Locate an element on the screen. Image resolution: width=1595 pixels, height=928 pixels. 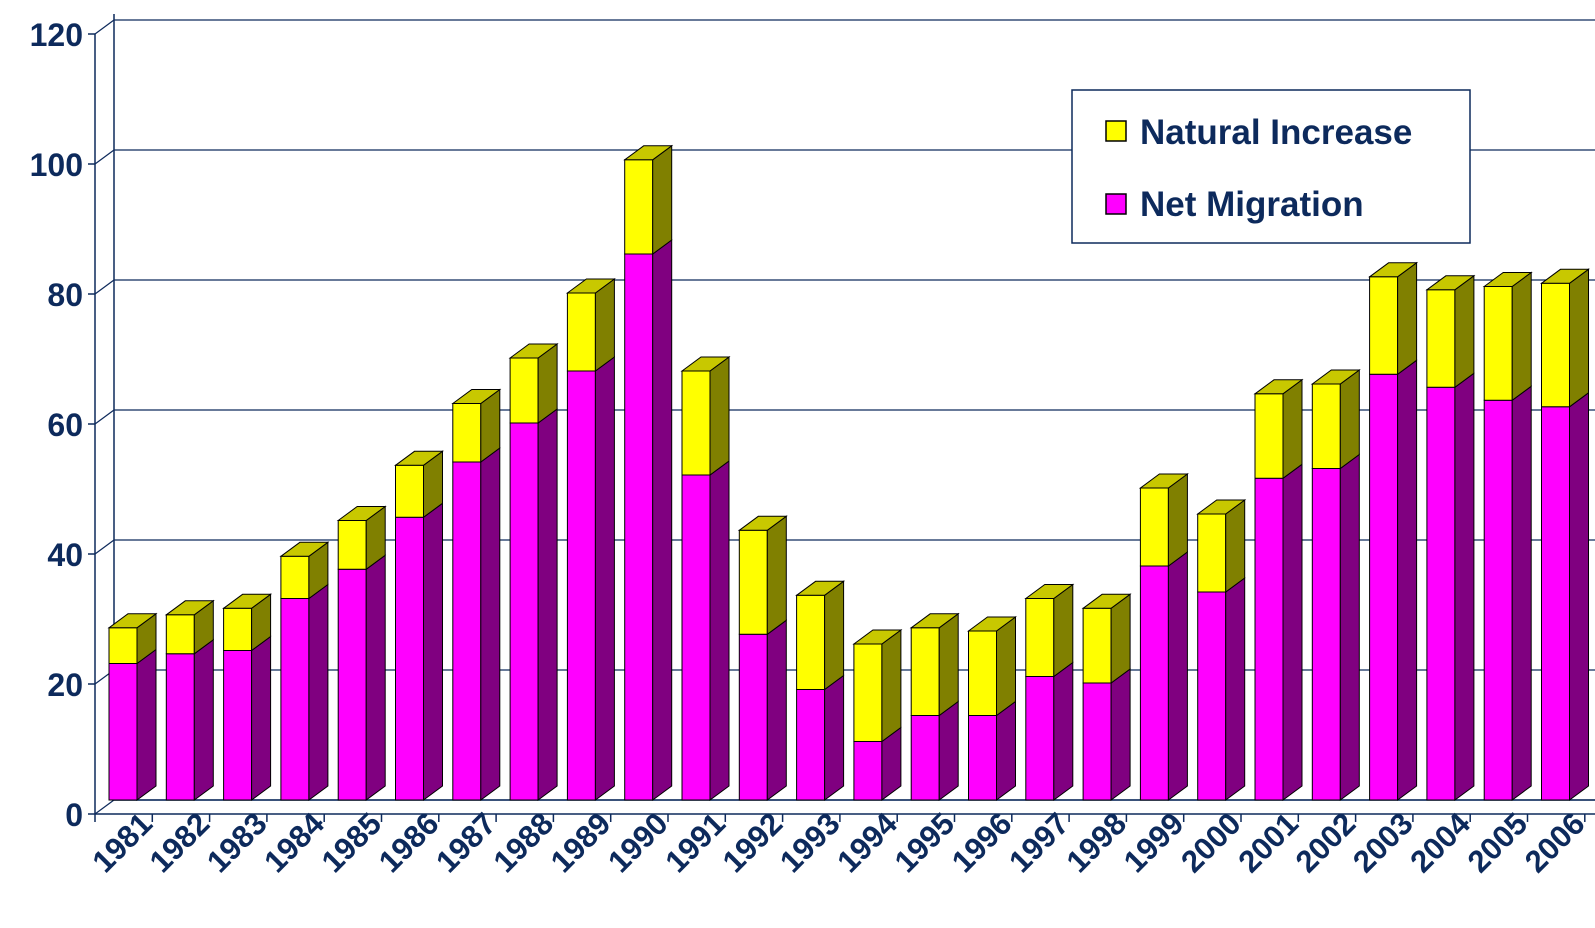
bar-natural-increase-1991 is located at coordinates (696, 423).